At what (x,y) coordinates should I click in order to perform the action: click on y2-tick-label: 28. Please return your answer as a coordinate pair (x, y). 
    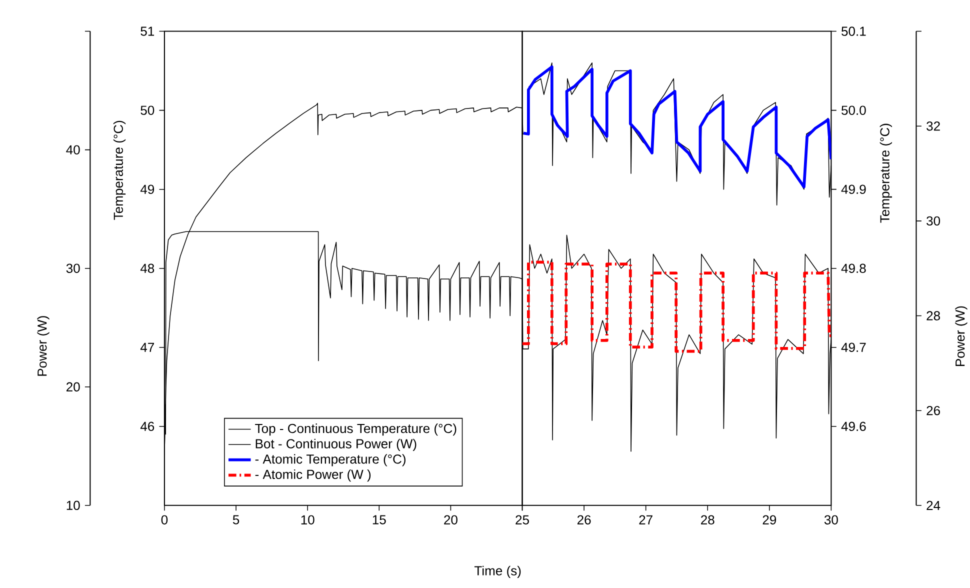
    Looking at the image, I should click on (933, 316).